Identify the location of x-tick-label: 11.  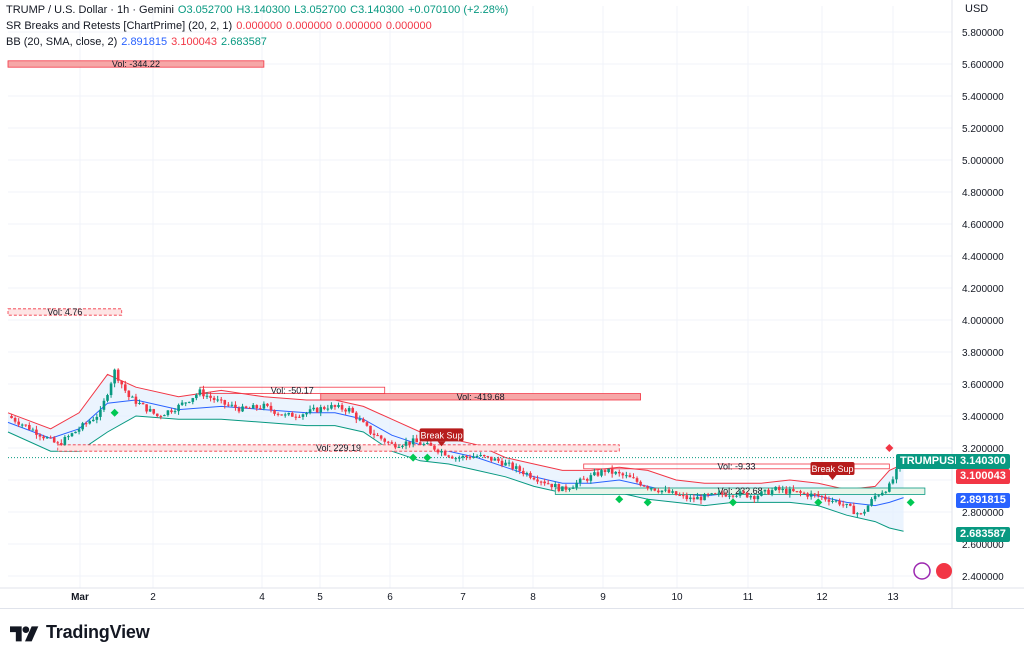
(748, 597).